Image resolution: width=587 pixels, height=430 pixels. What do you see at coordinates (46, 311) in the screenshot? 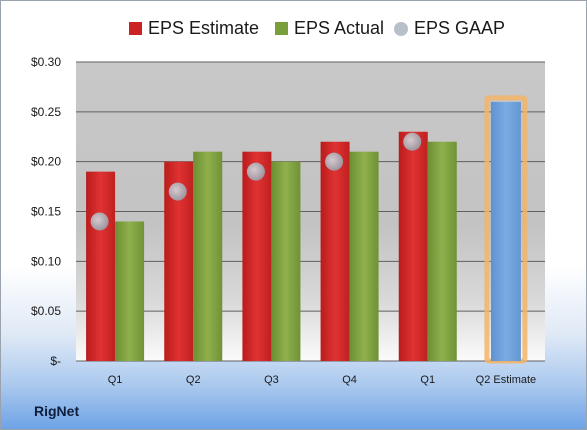
I see `y-tick-label: $0.05` at bounding box center [46, 311].